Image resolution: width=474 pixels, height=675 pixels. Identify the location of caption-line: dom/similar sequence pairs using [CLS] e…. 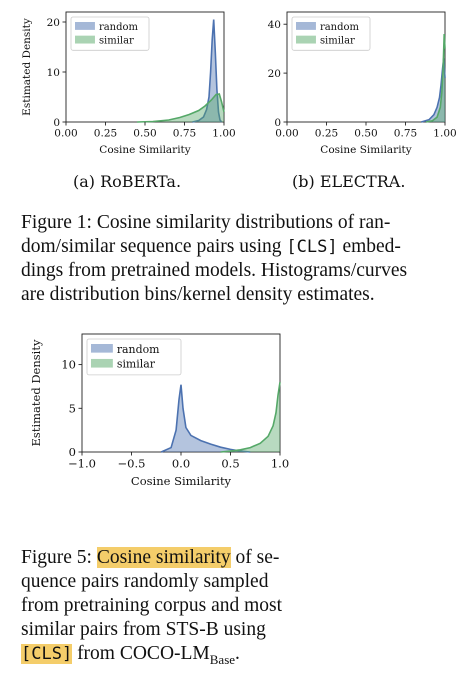
(211, 246).